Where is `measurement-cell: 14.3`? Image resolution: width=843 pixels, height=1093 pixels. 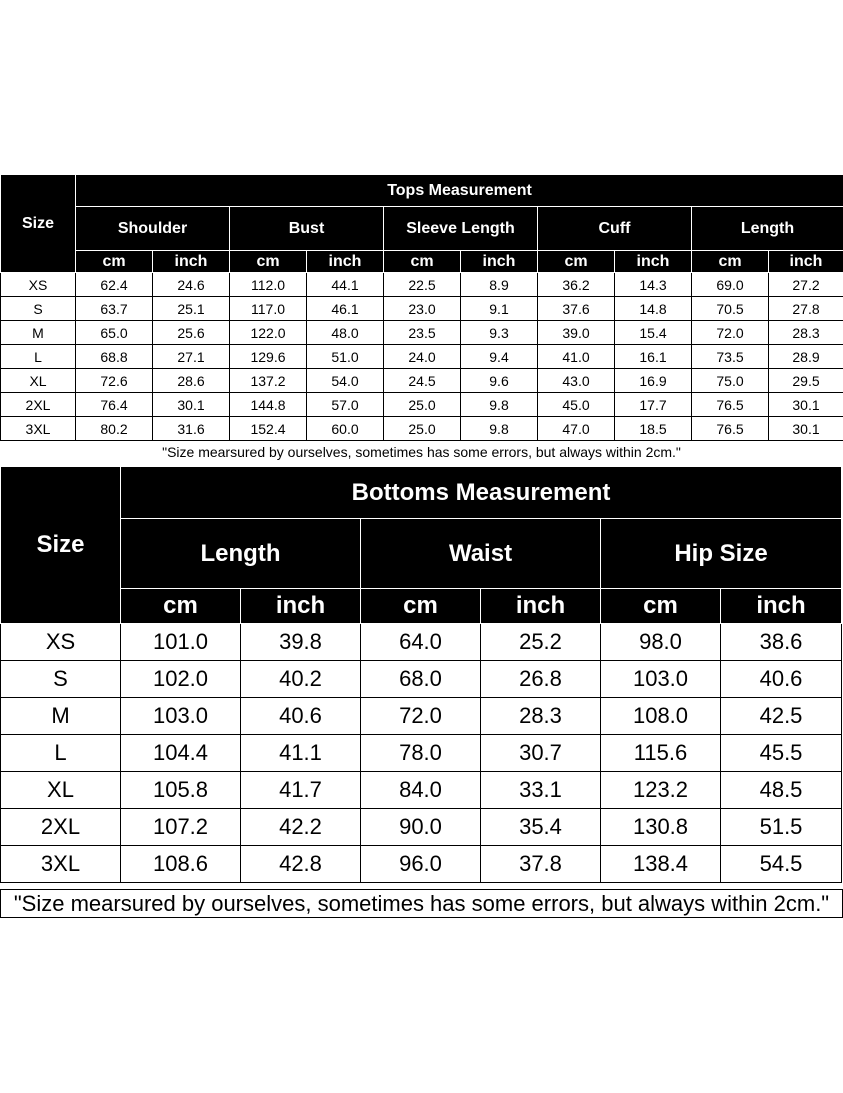
measurement-cell: 14.3 is located at coordinates (653, 284).